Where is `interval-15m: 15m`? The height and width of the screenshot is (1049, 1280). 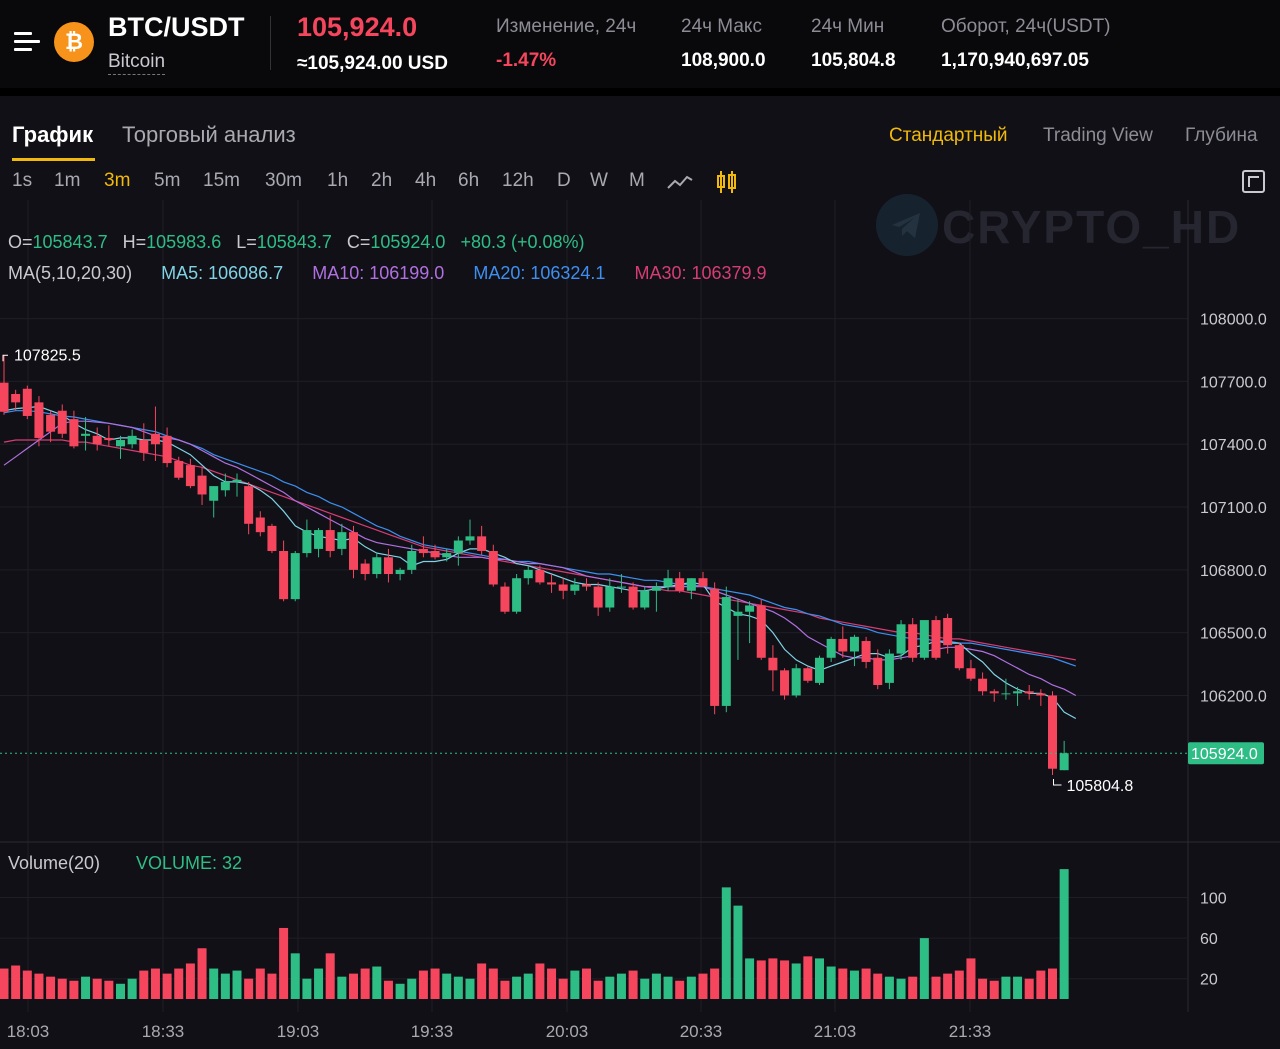 interval-15m: 15m is located at coordinates (221, 180).